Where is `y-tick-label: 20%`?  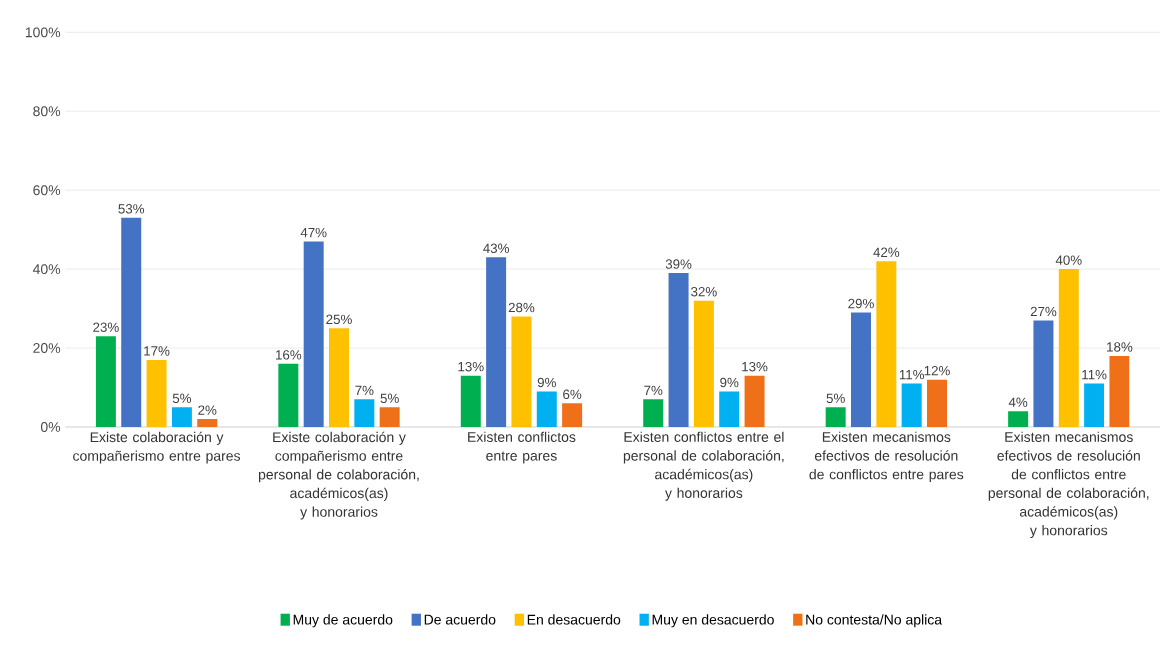 y-tick-label: 20% is located at coordinates (47, 348).